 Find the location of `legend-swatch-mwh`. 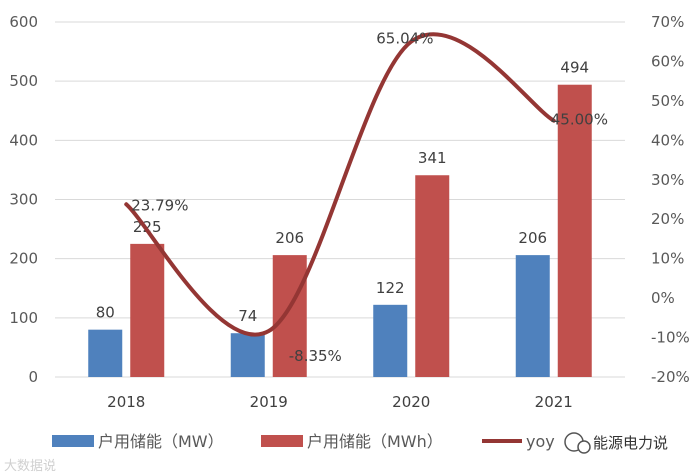

legend-swatch-mwh is located at coordinates (282, 441).